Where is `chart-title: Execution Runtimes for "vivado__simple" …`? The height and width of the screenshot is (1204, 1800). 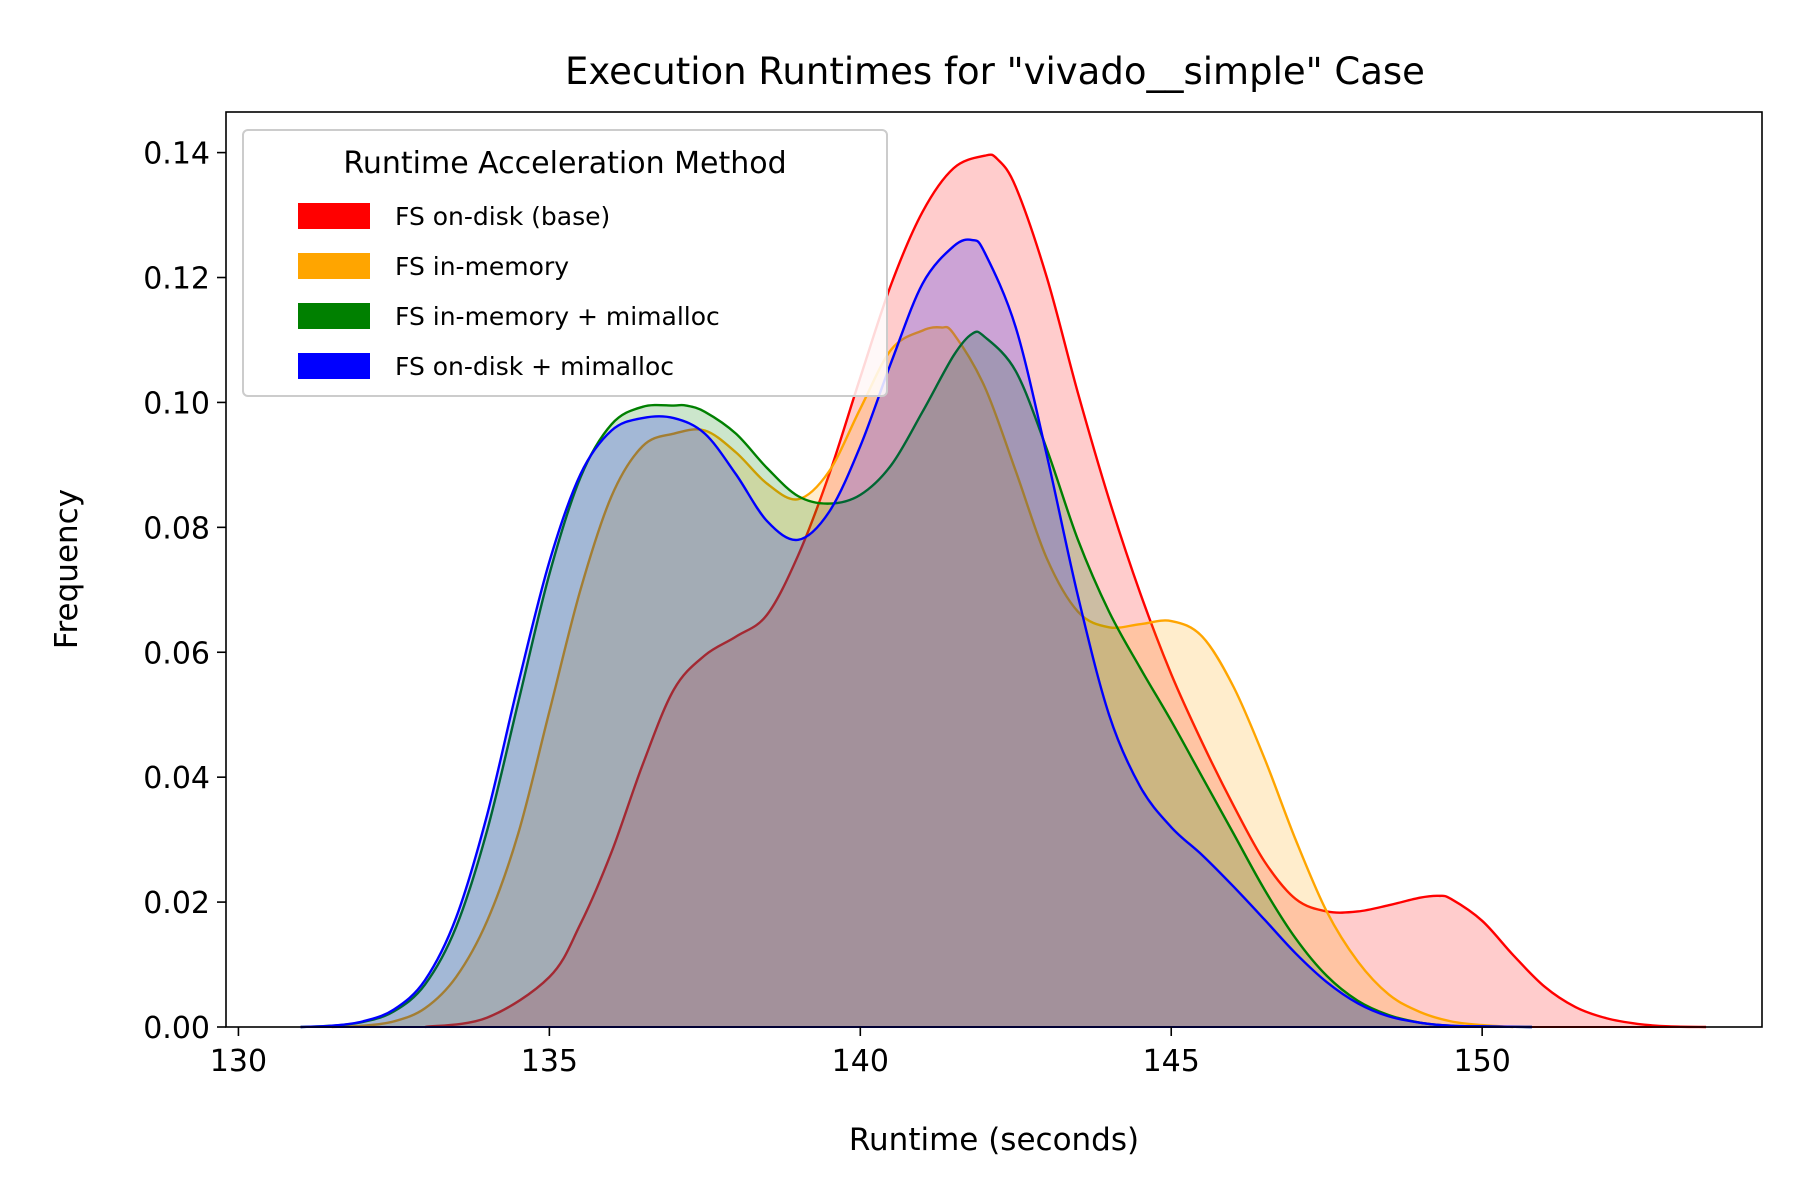
chart-title: Execution Runtimes for "vivado__simple" … is located at coordinates (995, 71).